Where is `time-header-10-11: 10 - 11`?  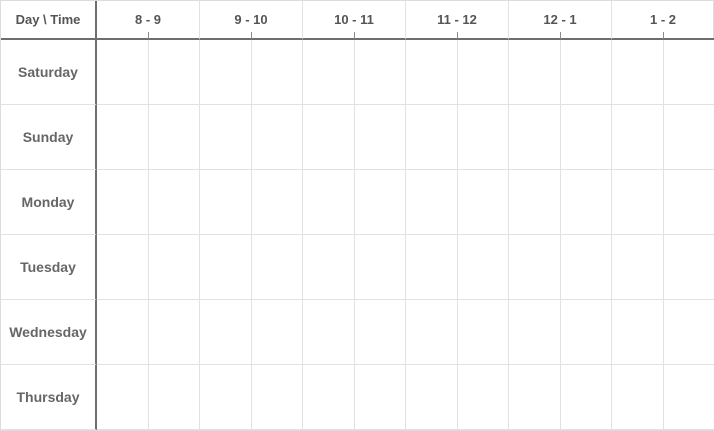
time-header-10-11: 10 - 11 is located at coordinates (354, 20).